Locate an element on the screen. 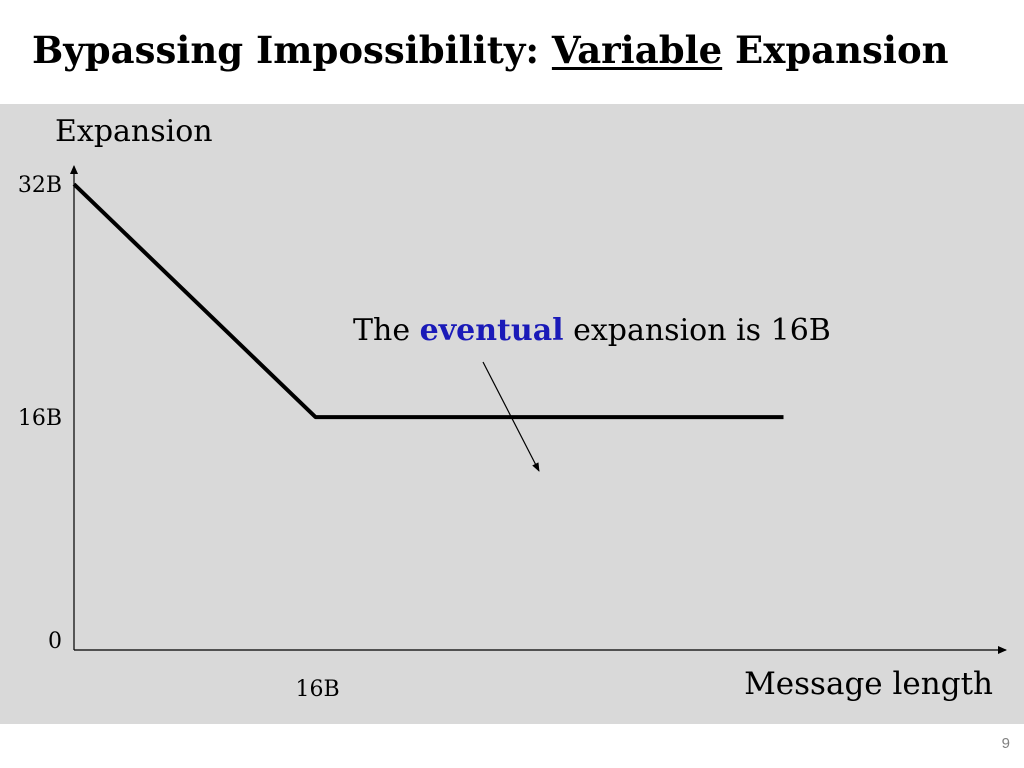  page-number: 9 is located at coordinates (1005, 743).